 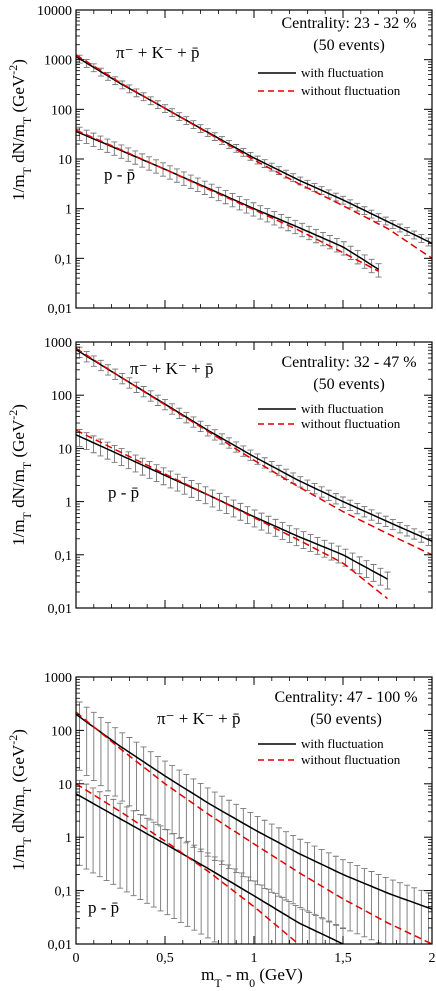 I want to click on panel-1-annotation-line2: (50 events), so click(x=349, y=45).